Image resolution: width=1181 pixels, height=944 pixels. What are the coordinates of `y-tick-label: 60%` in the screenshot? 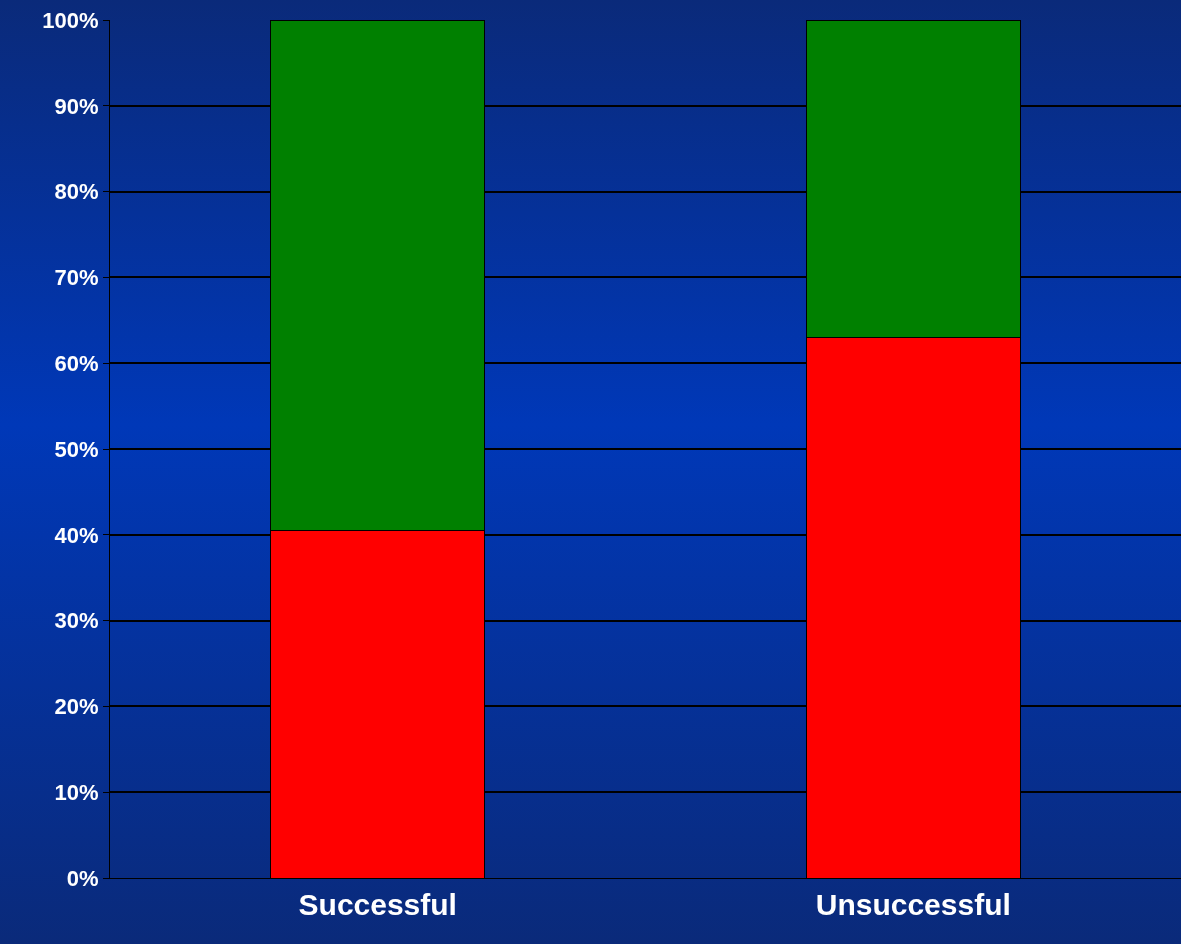 It's located at (76, 363).